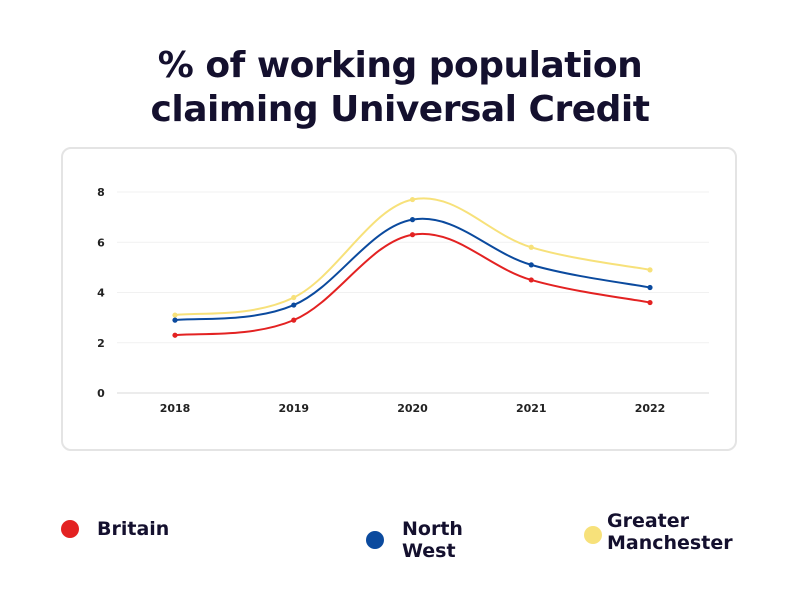 This screenshot has width=800, height=600. I want to click on x-tick-label: 2018, so click(175, 408).